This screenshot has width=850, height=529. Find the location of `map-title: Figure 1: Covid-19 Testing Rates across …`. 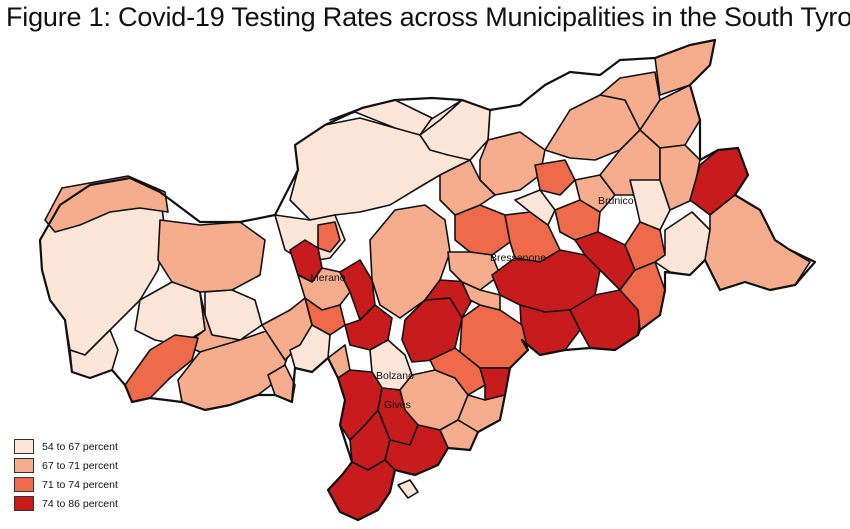

map-title: Figure 1: Covid-19 Testing Rates across … is located at coordinates (428, 17).